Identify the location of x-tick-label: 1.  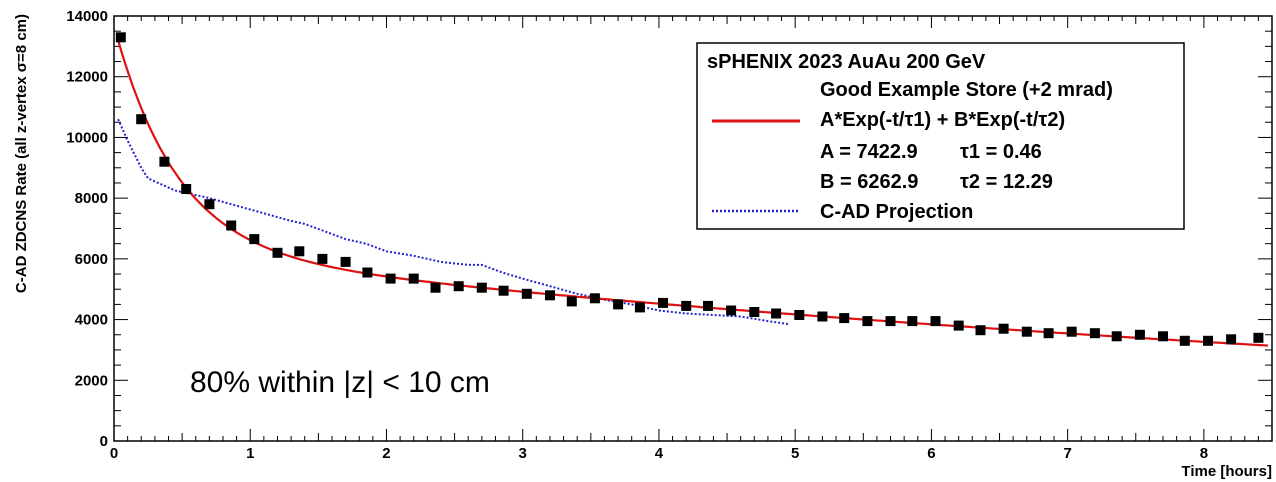
(250, 453).